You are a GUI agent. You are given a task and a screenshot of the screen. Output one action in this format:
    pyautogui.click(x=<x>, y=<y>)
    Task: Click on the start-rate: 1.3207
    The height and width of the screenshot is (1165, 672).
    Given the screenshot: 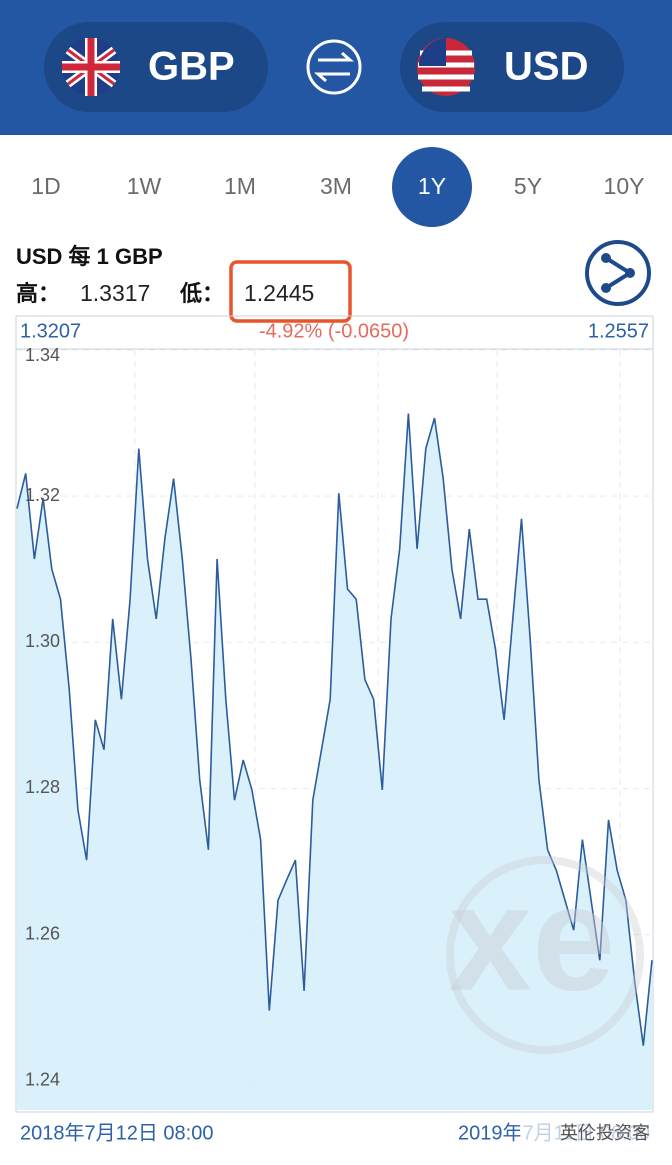 What is the action you would take?
    pyautogui.click(x=50, y=331)
    